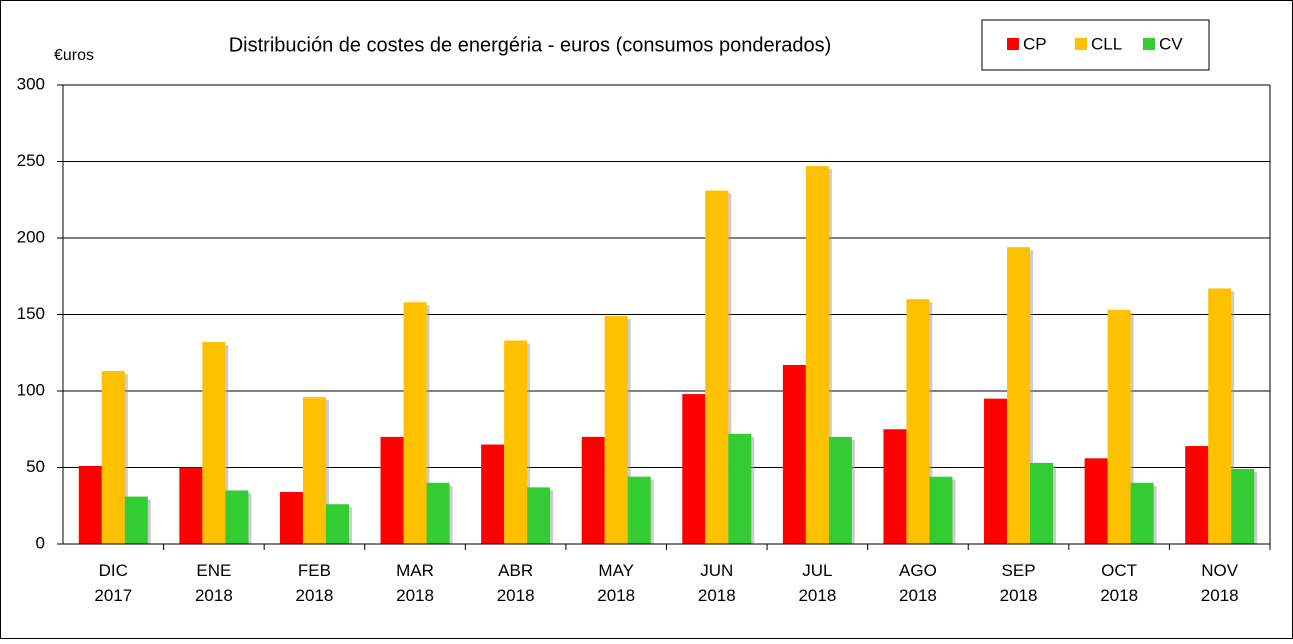  I want to click on y-tick-label: 250, so click(31, 160).